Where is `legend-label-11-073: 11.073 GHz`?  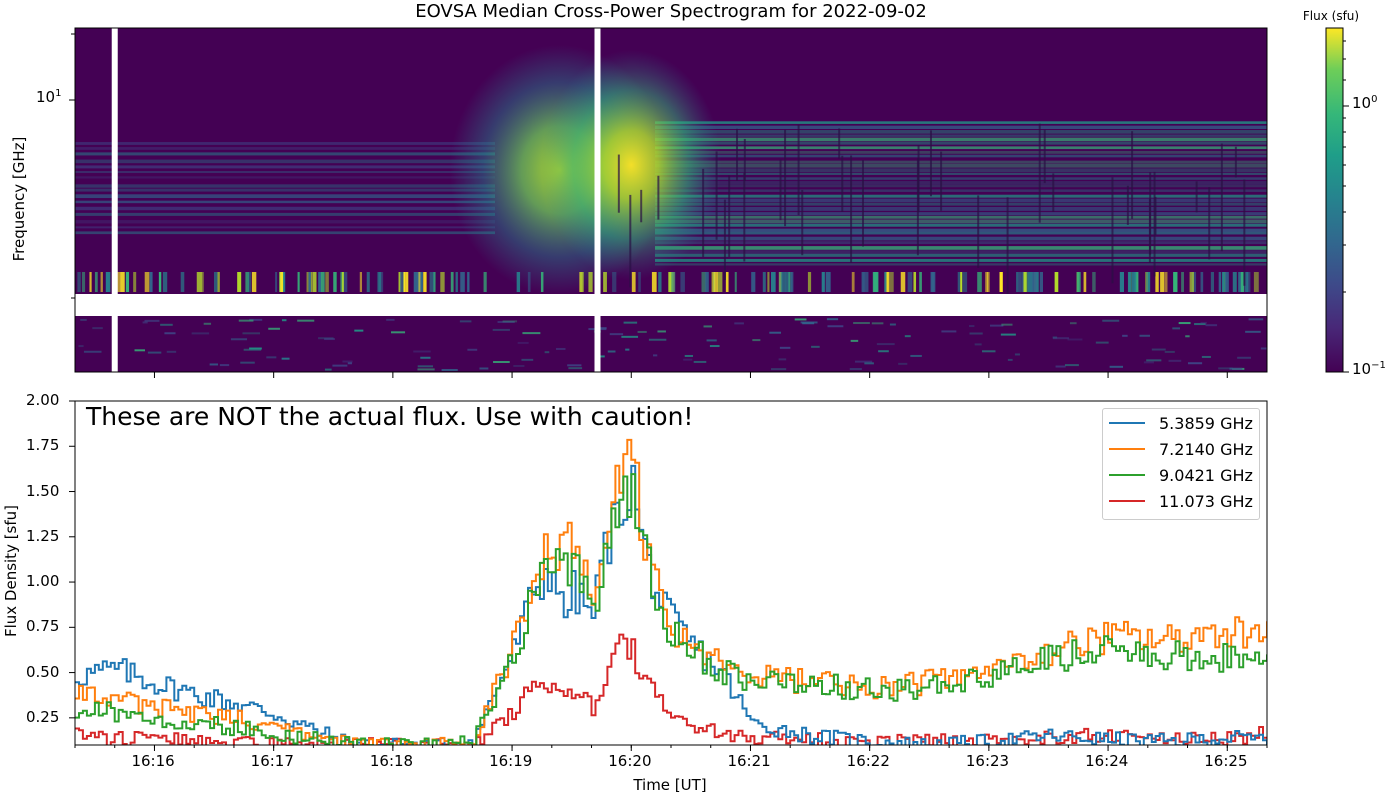 legend-label-11-073: 11.073 GHz is located at coordinates (1206, 501).